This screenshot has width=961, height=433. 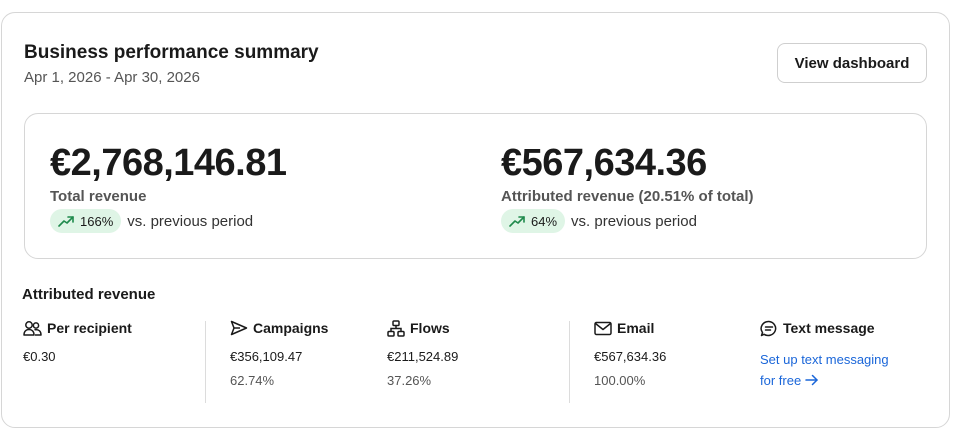 What do you see at coordinates (636, 328) in the screenshot?
I see `email-label: Email` at bounding box center [636, 328].